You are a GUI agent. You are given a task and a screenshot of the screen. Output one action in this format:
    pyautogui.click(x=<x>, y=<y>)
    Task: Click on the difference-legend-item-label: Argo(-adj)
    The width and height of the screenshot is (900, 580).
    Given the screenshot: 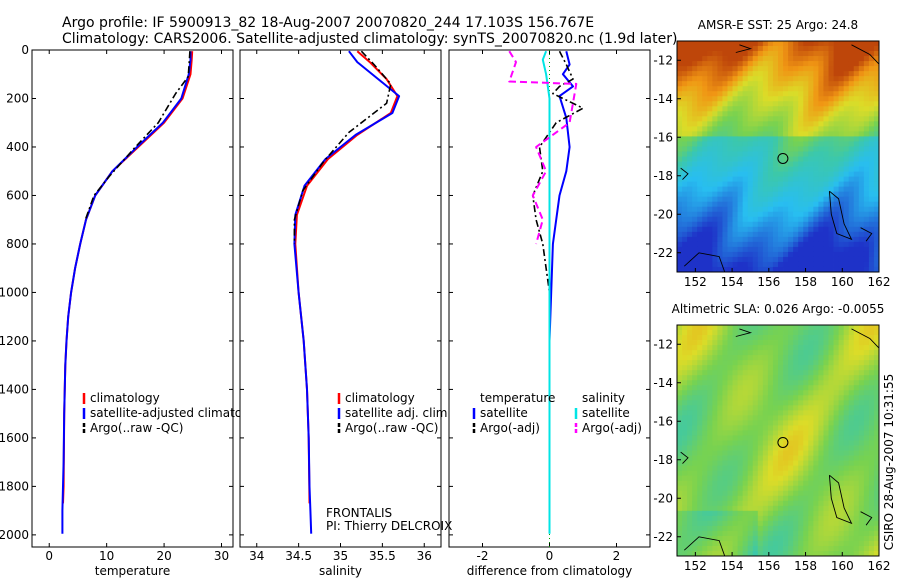 What is the action you would take?
    pyautogui.click(x=510, y=428)
    